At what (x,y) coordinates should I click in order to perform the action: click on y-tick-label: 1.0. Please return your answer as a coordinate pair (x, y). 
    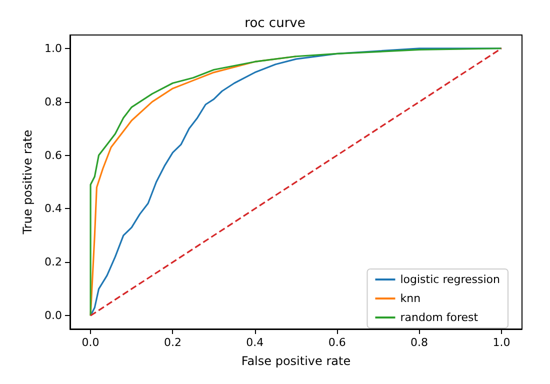
    Looking at the image, I should click on (53, 48).